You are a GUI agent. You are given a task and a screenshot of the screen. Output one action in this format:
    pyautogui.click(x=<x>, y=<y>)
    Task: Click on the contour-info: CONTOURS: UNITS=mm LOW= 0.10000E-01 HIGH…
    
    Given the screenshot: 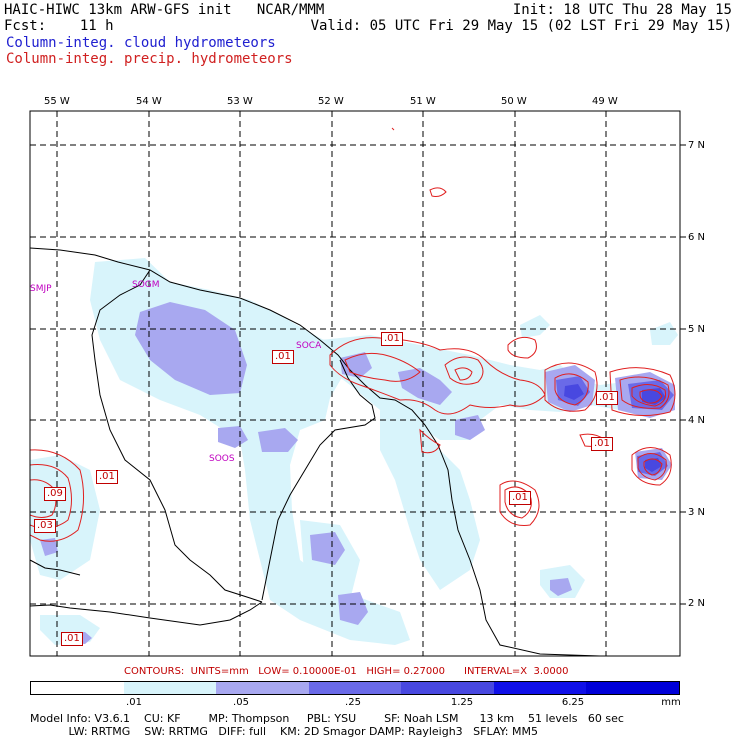 What is the action you would take?
    pyautogui.click(x=346, y=671)
    